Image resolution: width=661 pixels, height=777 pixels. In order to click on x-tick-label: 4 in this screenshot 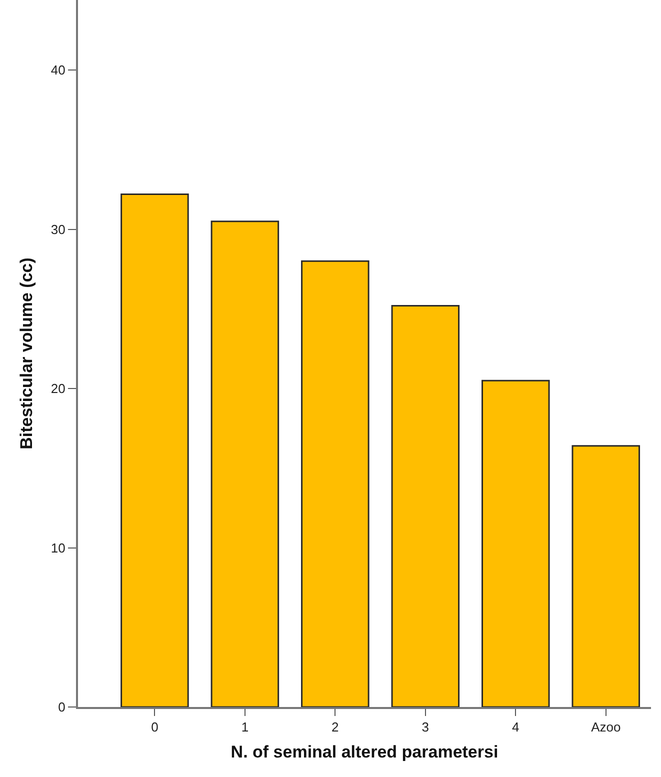, I will do `click(516, 727)`.